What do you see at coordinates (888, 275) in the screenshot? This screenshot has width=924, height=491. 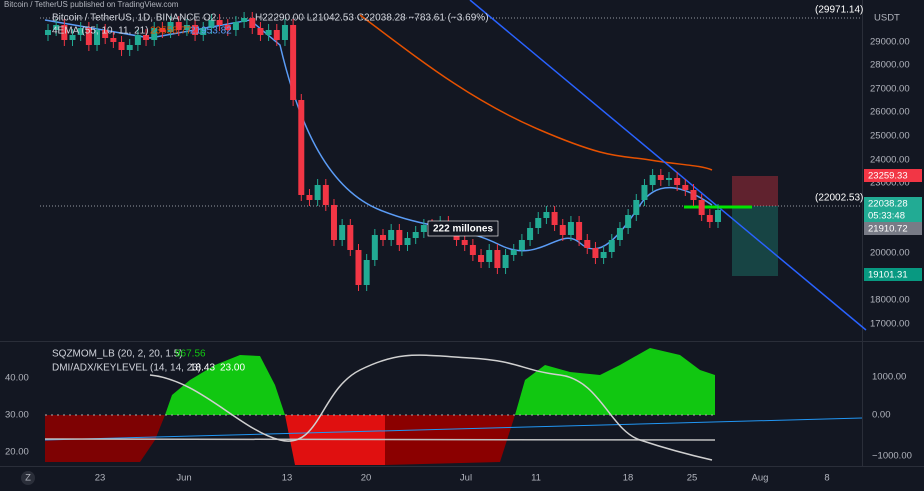 I see `label: 19101.31` at bounding box center [888, 275].